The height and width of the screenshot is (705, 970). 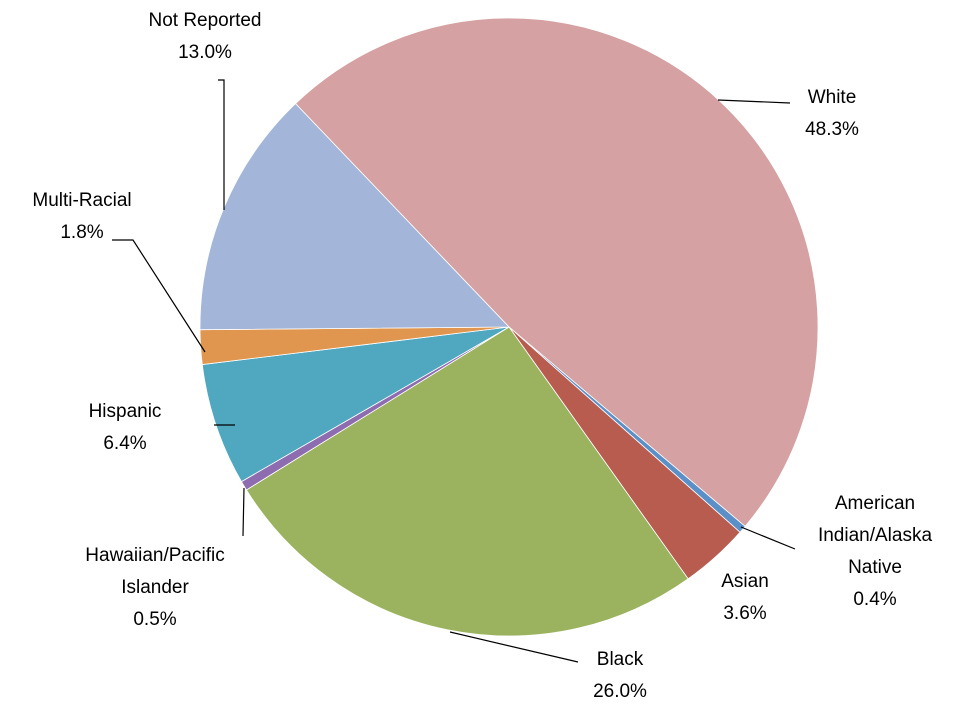 I want to click on slice-name: American Indian/Alaska Native, so click(x=875, y=535).